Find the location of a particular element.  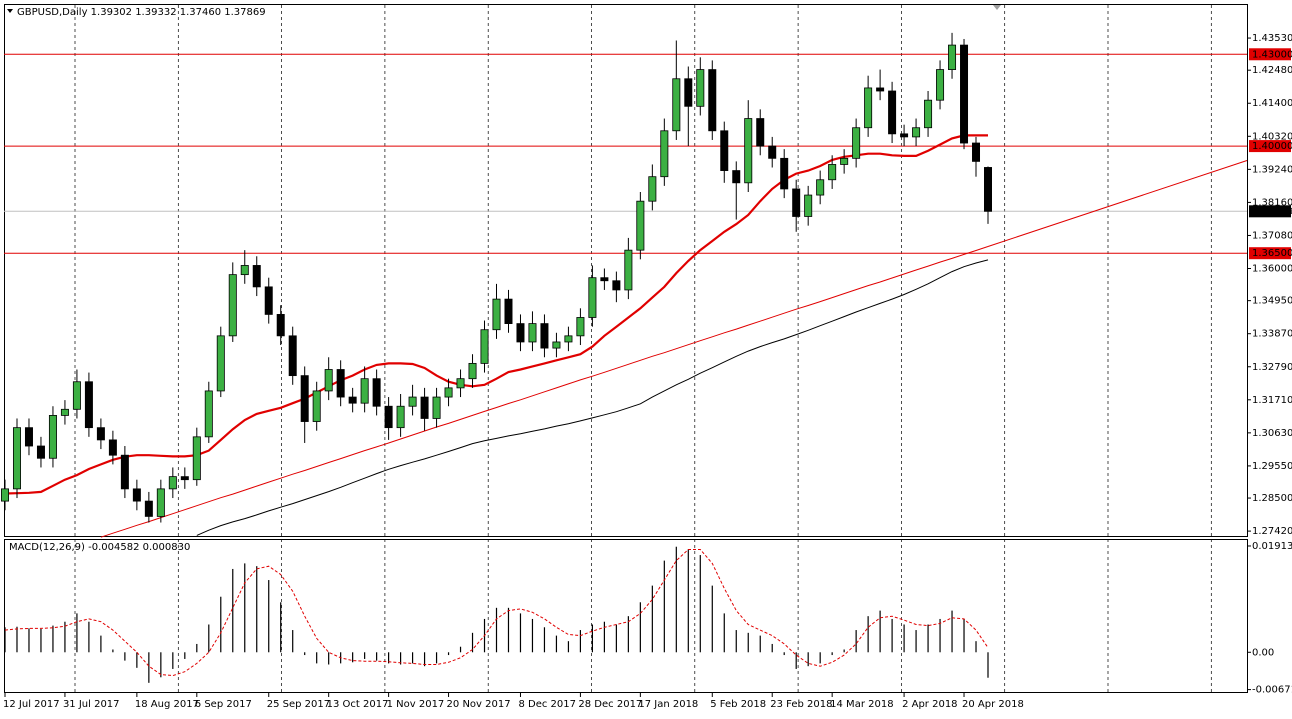

y-tick-label: 1.41400 is located at coordinates (1272, 103).